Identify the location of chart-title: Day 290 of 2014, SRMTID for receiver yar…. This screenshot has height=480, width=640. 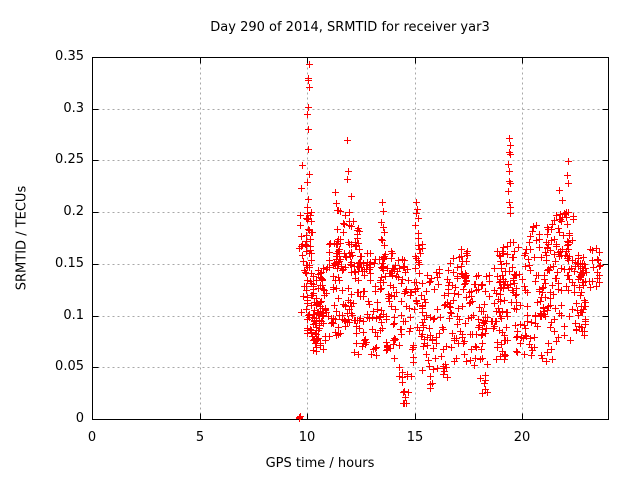
(350, 27).